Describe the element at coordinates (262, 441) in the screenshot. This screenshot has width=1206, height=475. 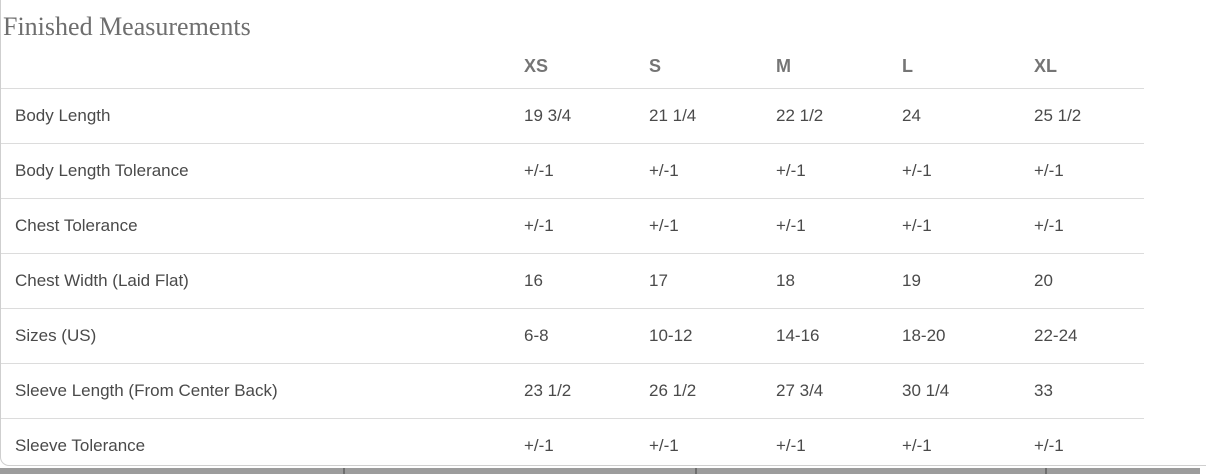
I see `row-label: Sleeve Tolerance` at that location.